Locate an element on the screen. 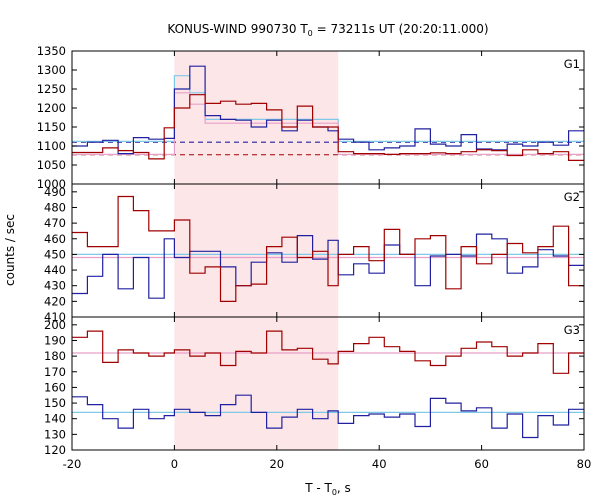 The width and height of the screenshot is (600, 500). highlight-interval-g3 is located at coordinates (256, 383).